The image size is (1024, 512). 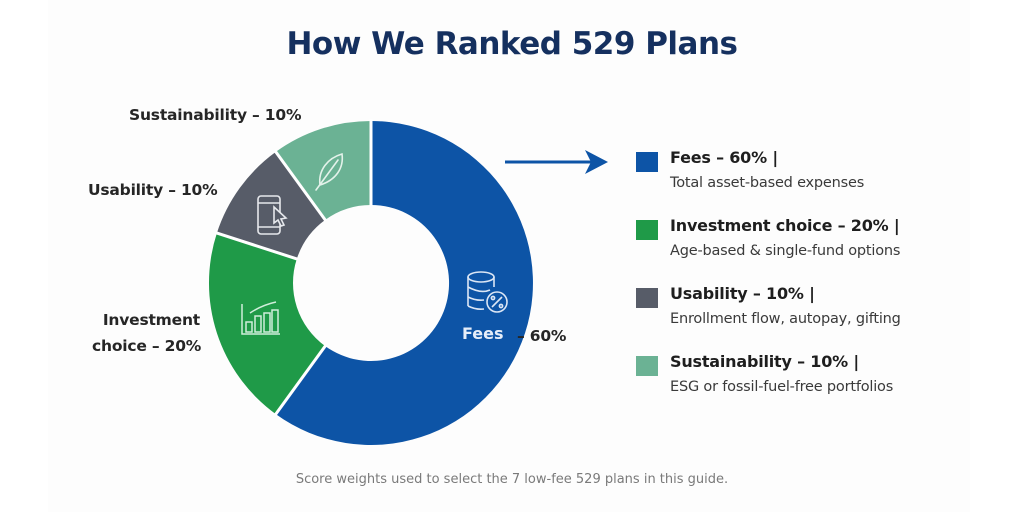 I want to click on legend-description: Age-based & single-fund options, so click(x=785, y=251).